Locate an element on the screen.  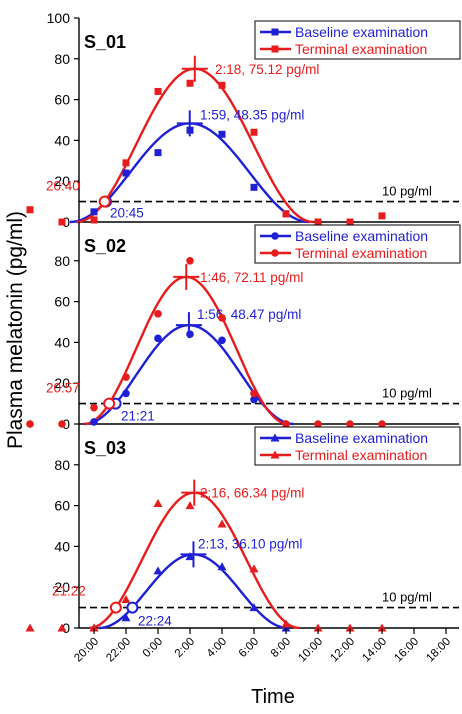
x-tick-label: 2:00 is located at coordinates (185, 648).